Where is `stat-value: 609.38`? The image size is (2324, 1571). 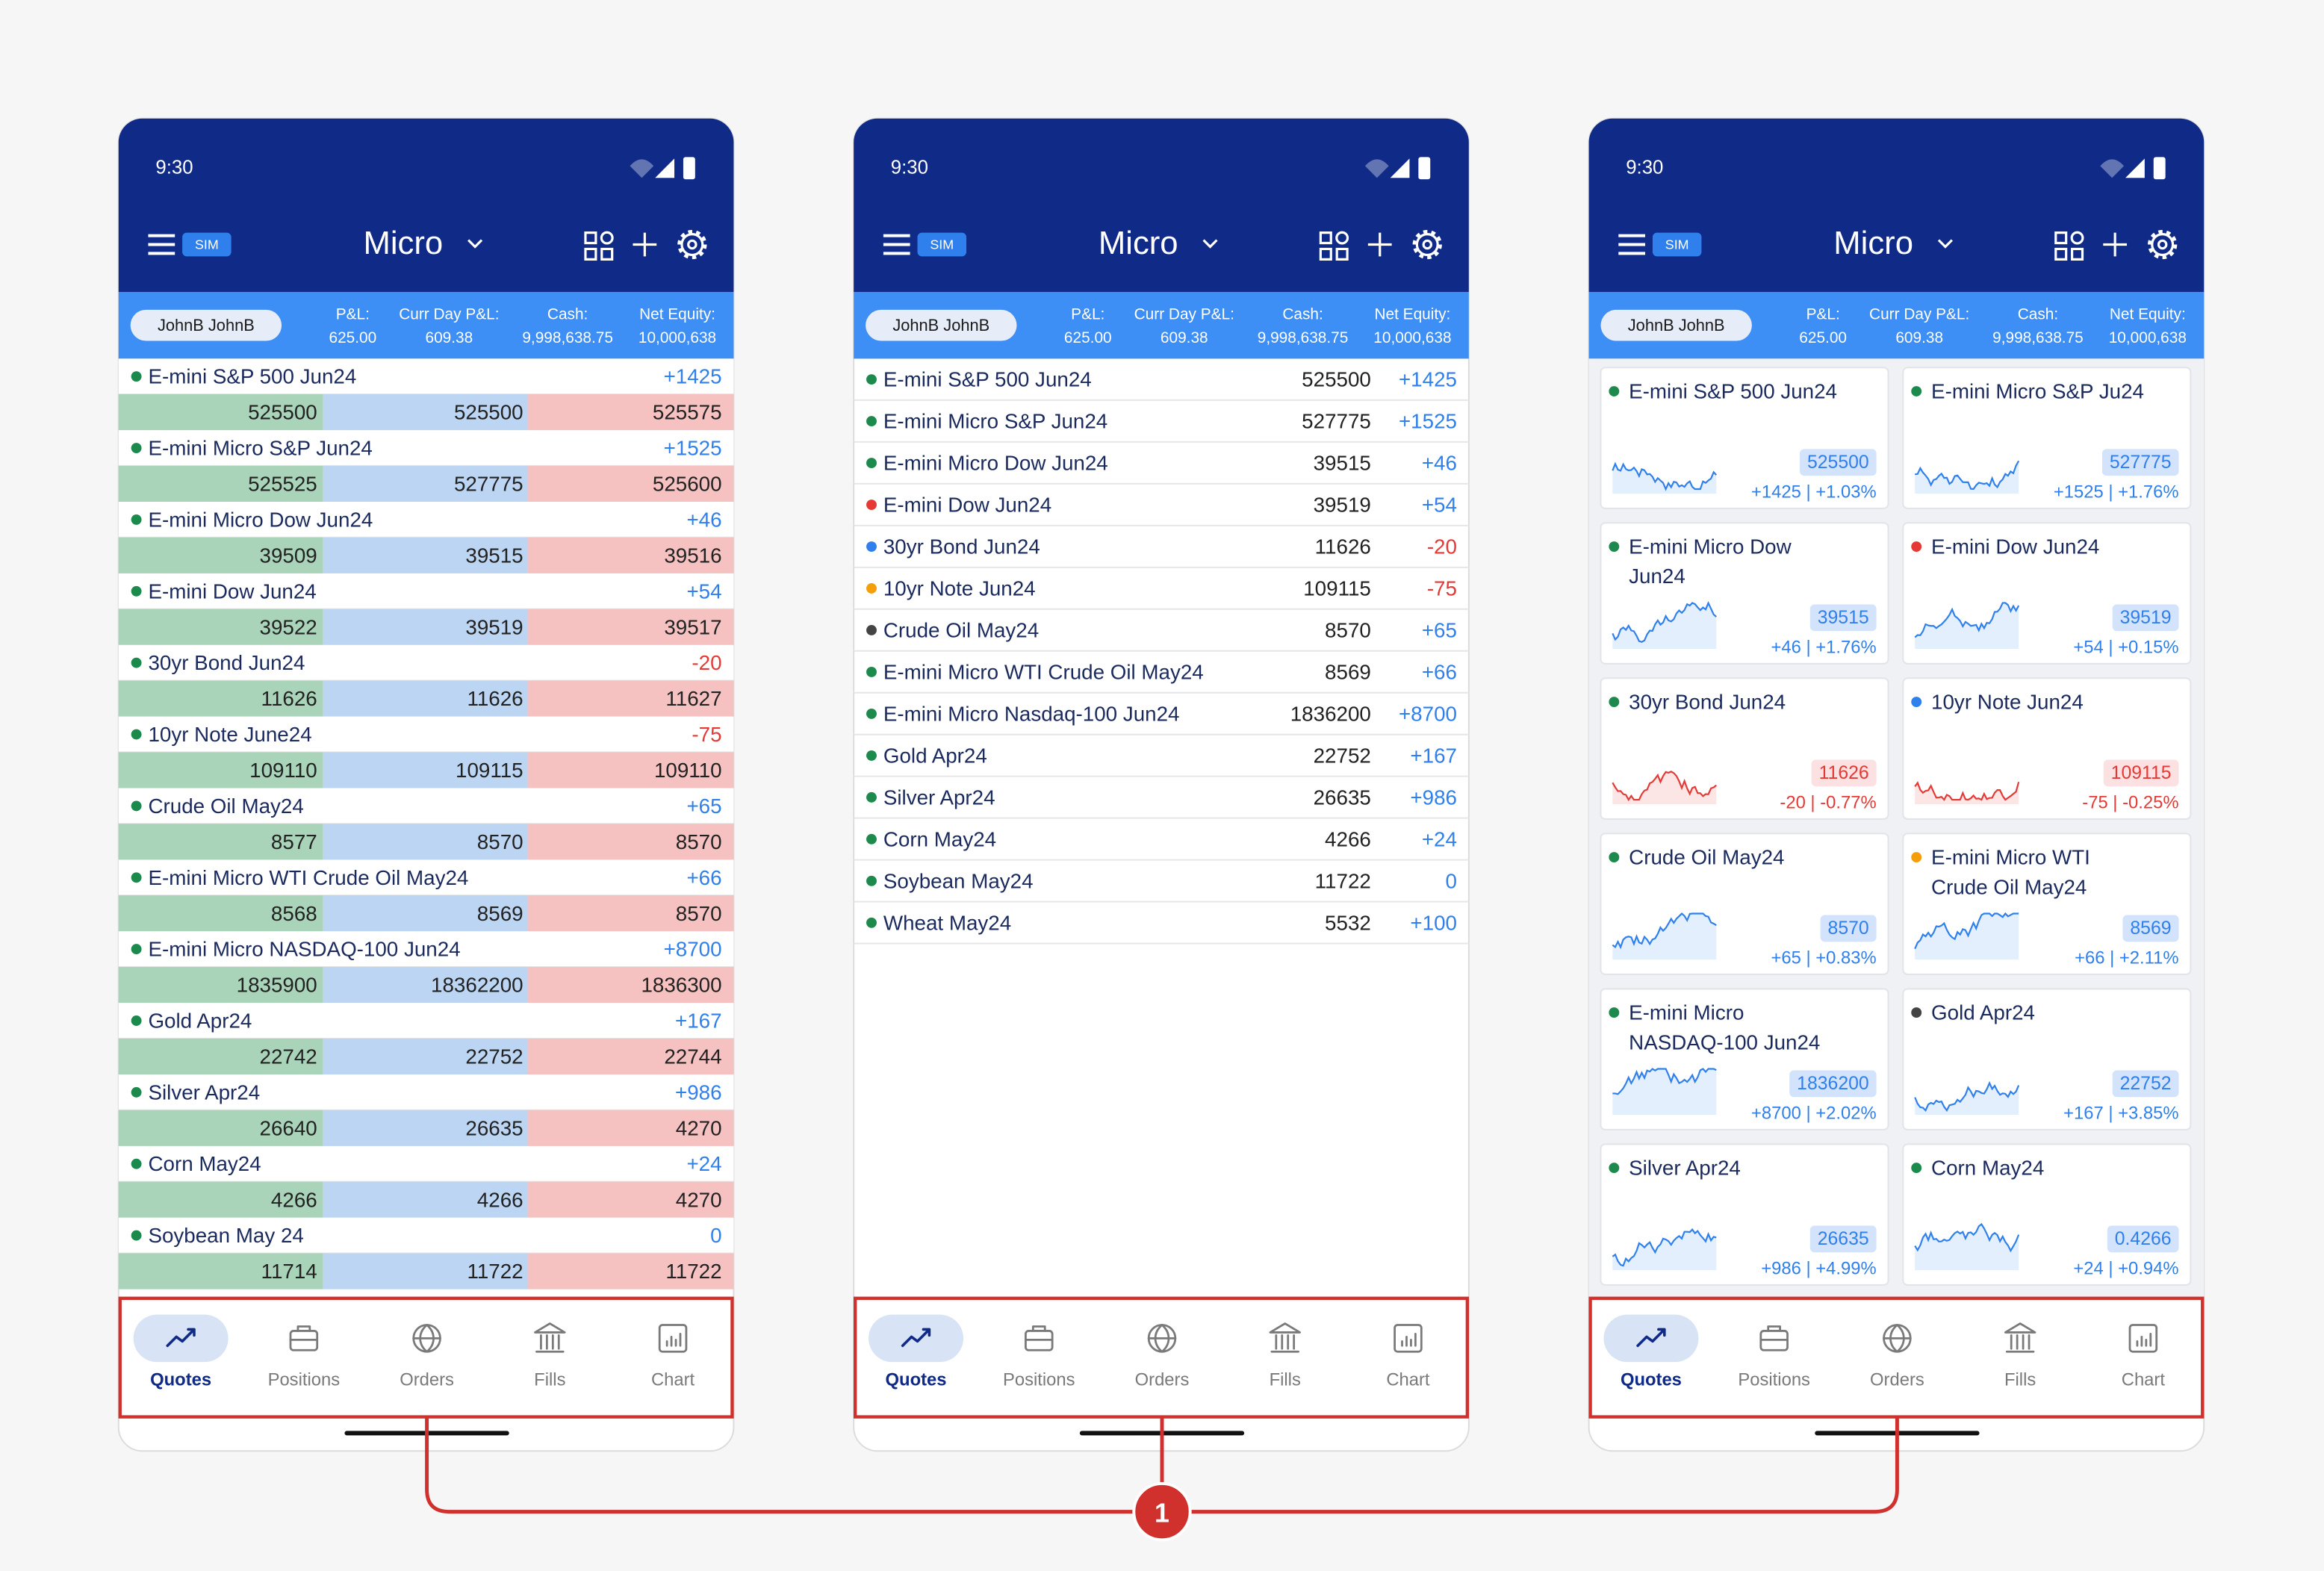 stat-value: 609.38 is located at coordinates (1184, 337).